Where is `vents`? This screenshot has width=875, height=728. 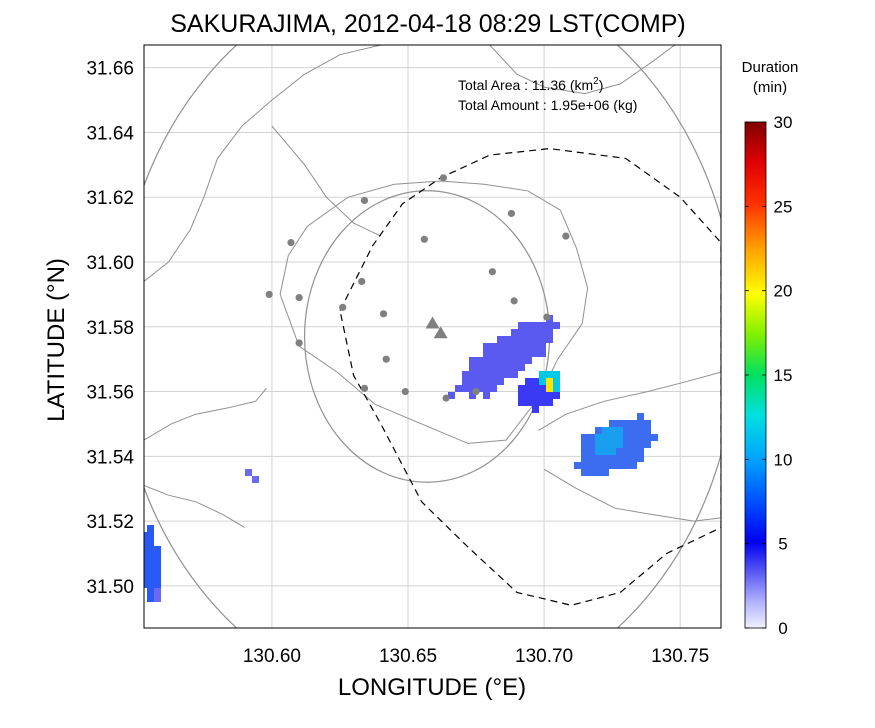
vents is located at coordinates (436, 327).